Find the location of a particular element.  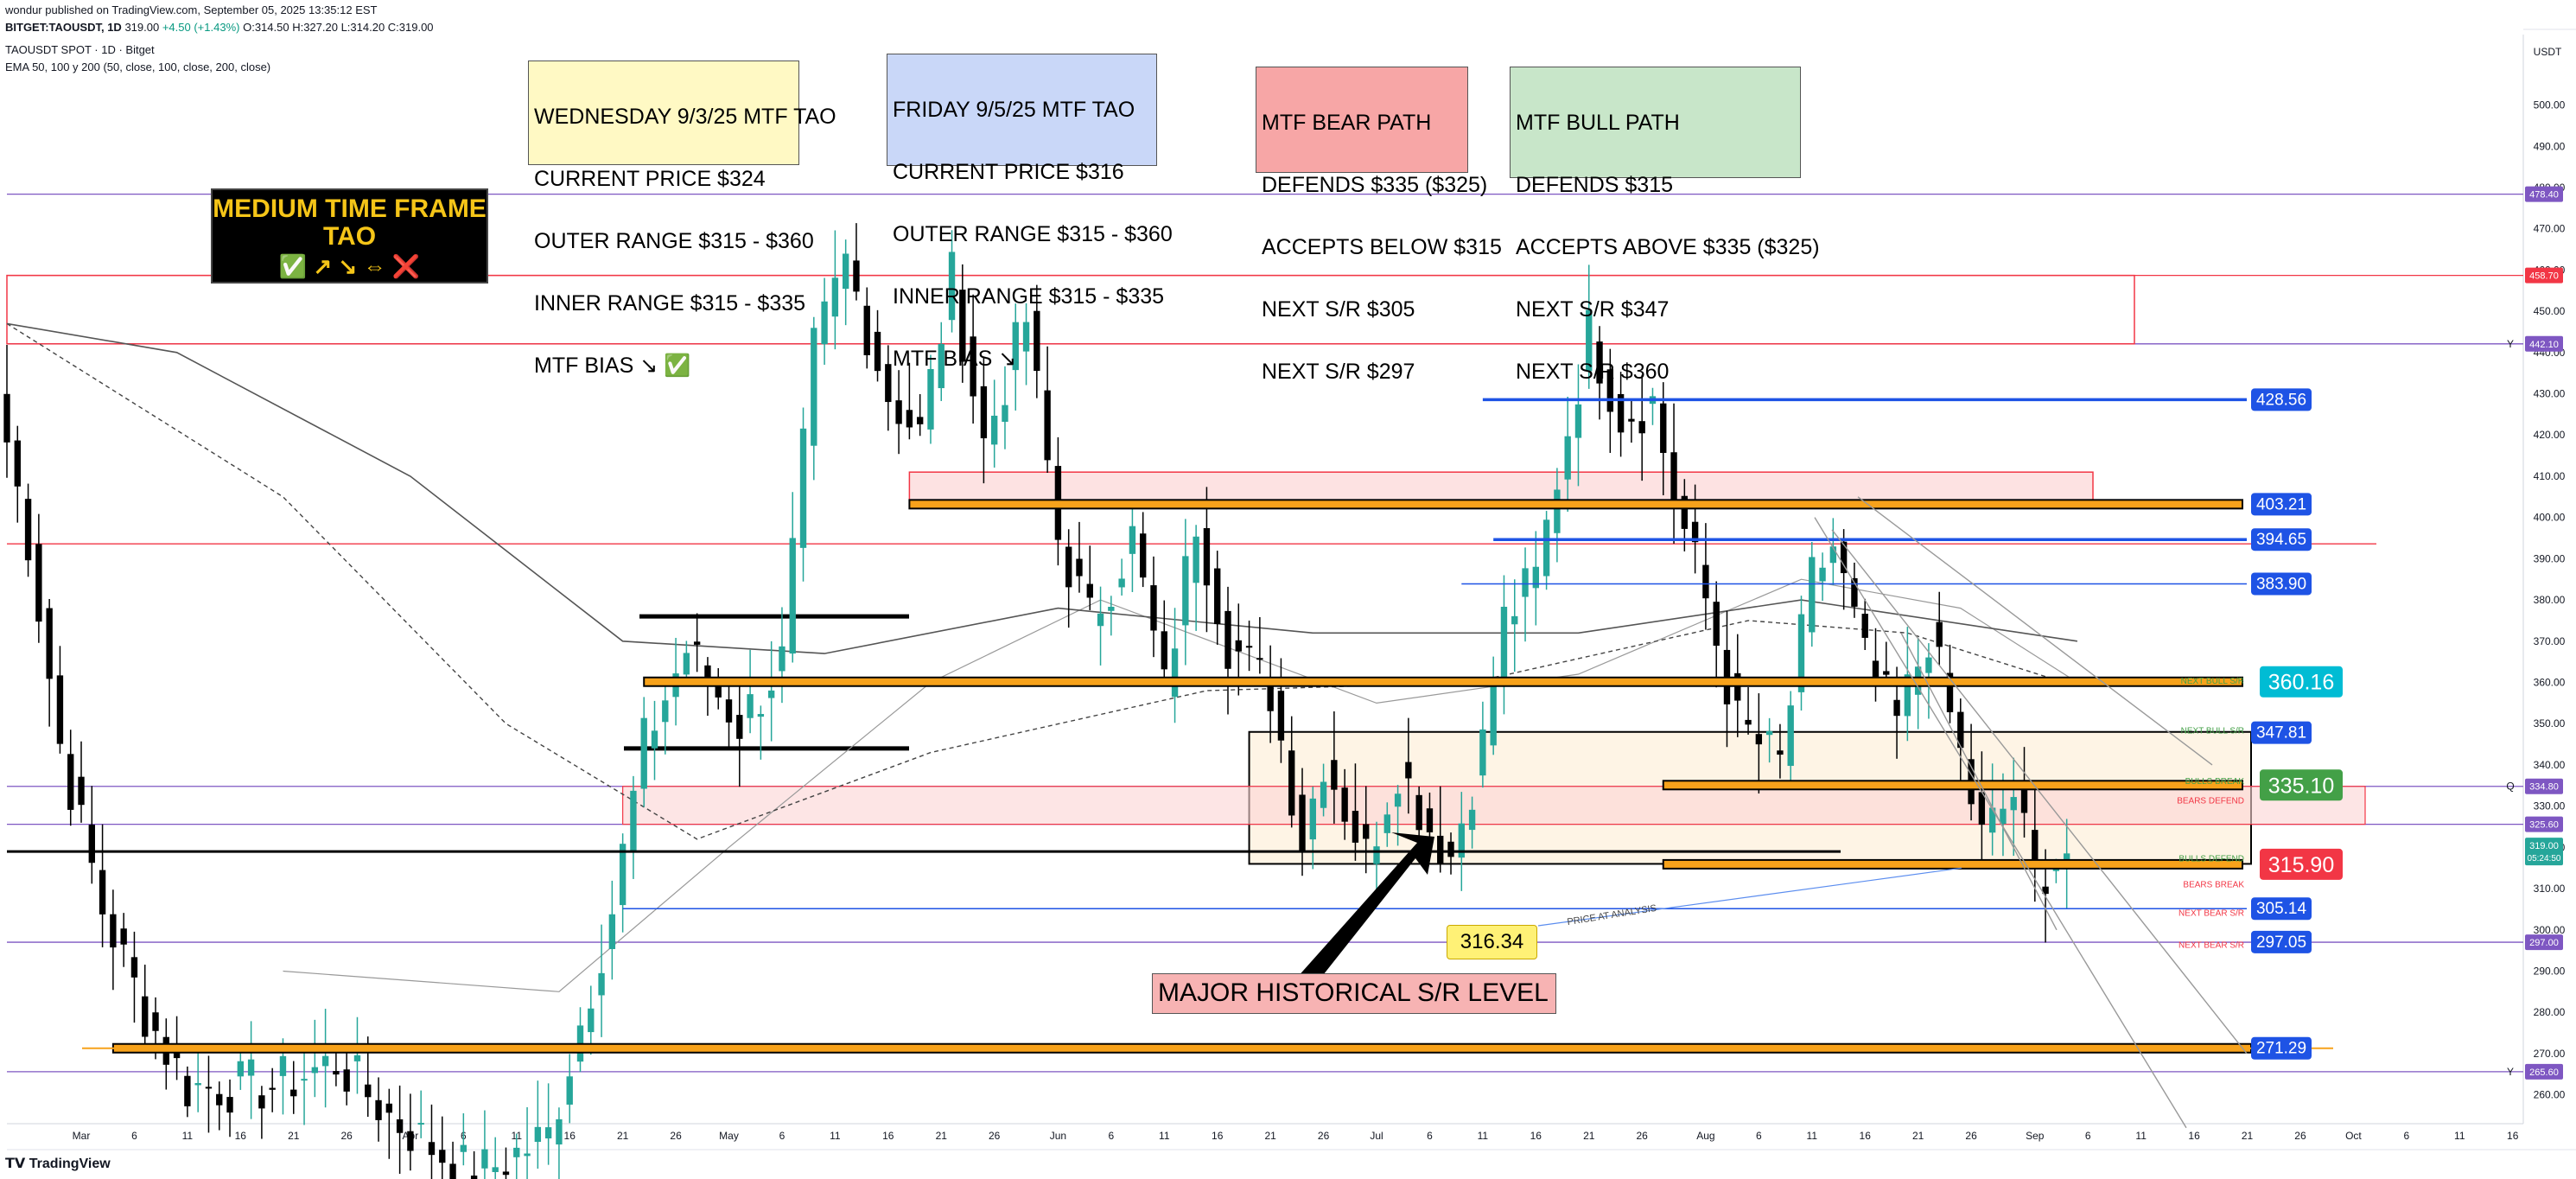

x-tick-label: Jul is located at coordinates (1376, 1136).